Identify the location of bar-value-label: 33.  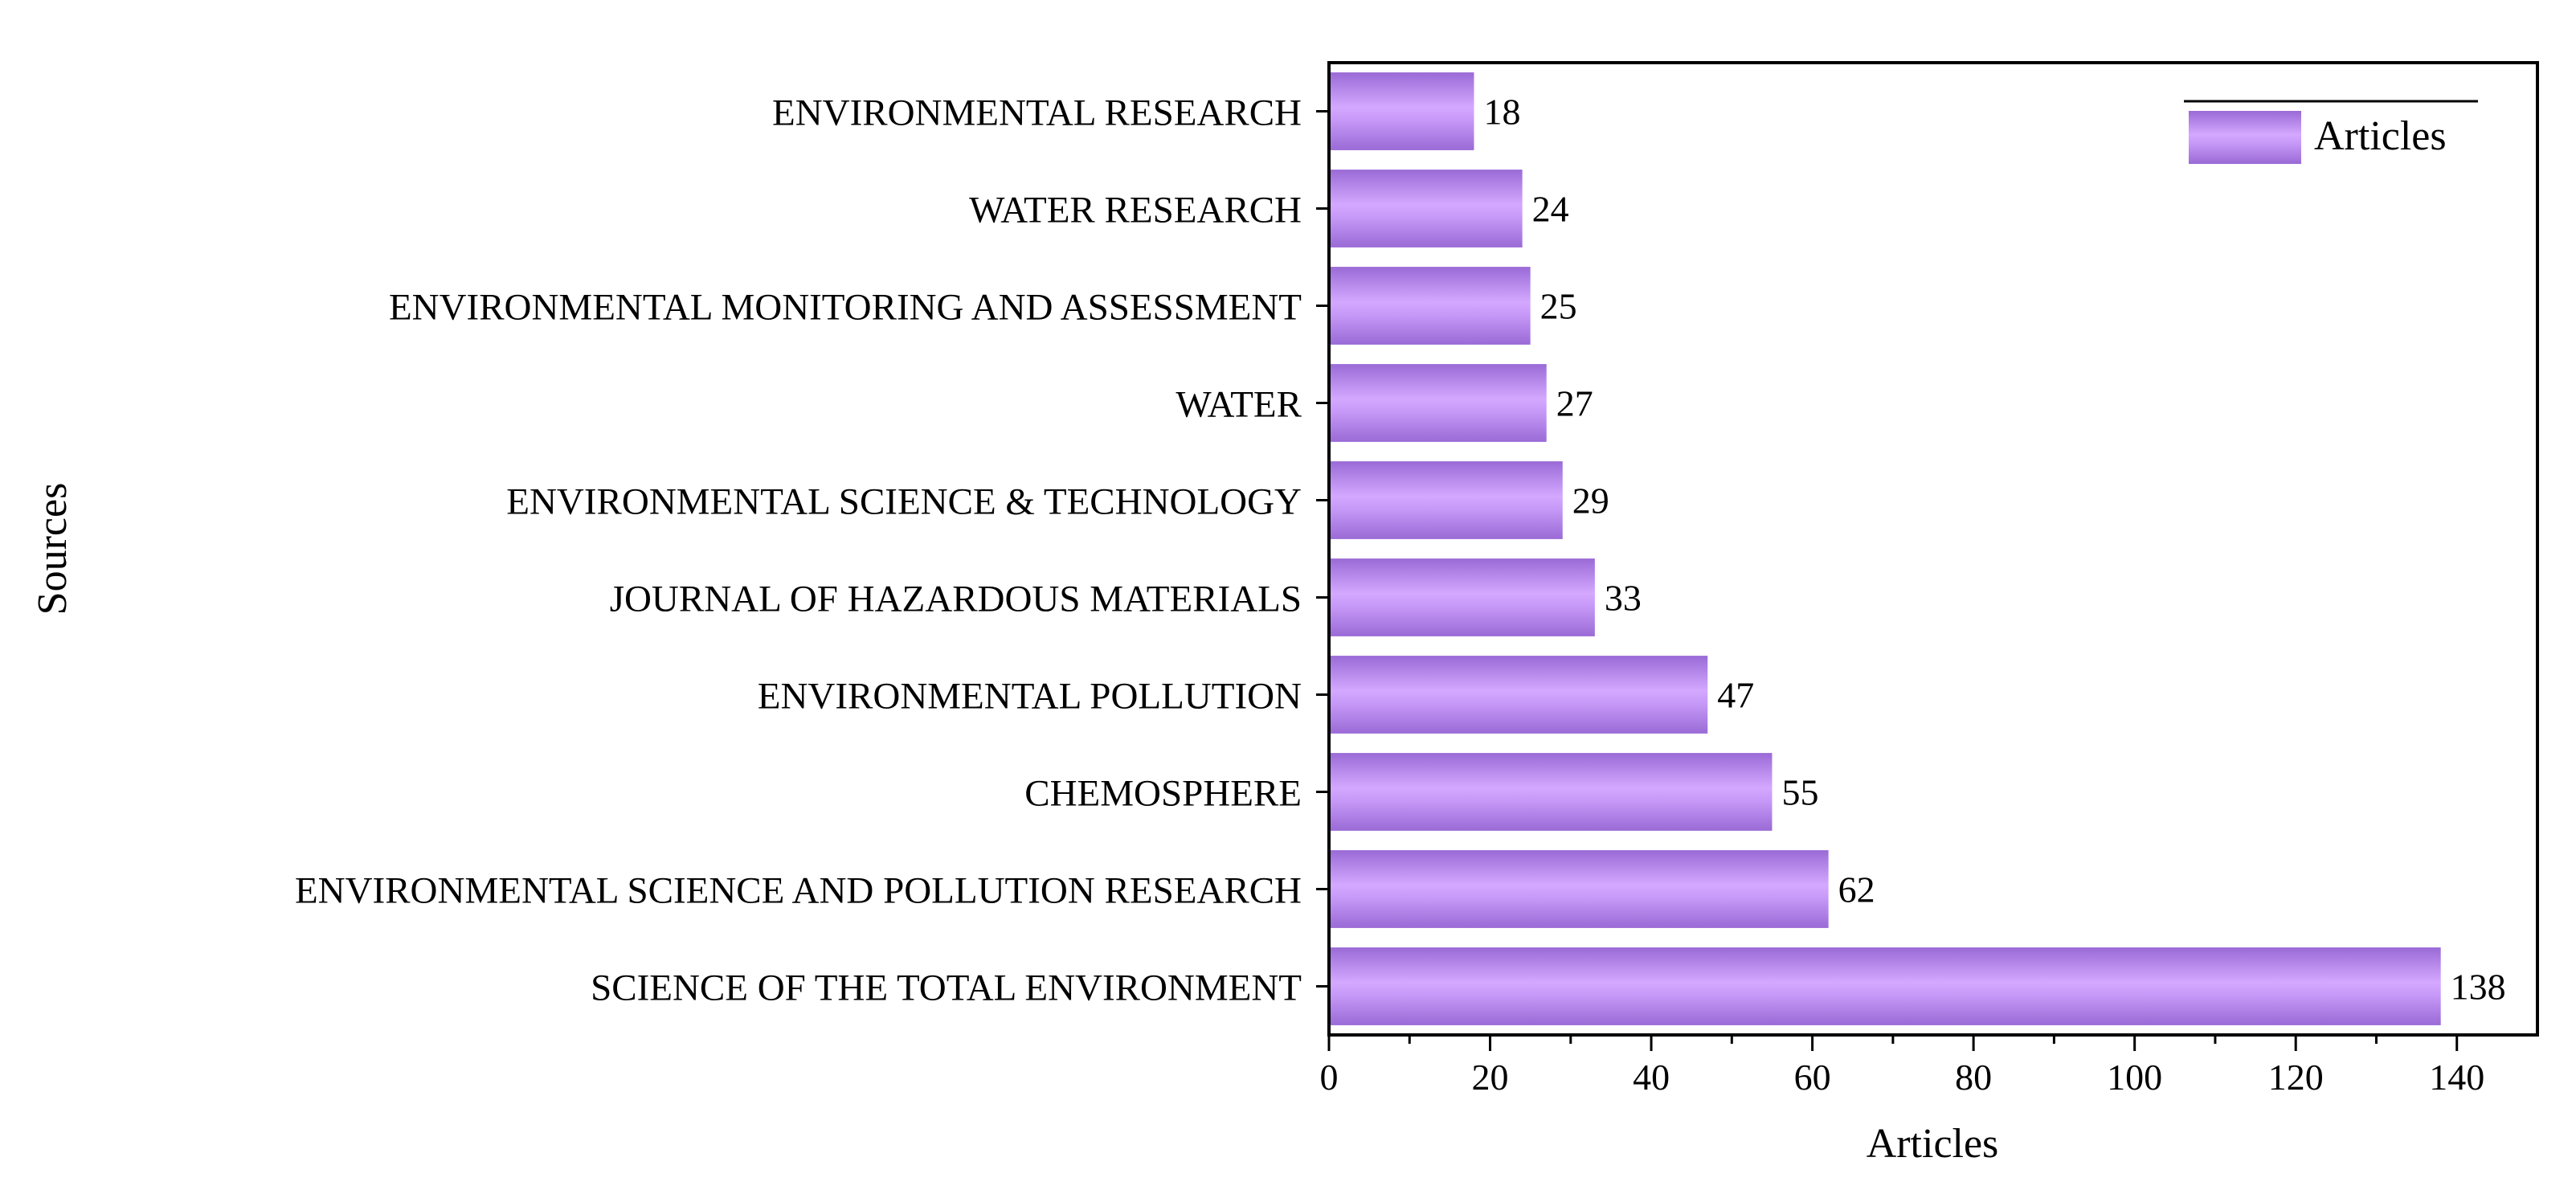
(1623, 598).